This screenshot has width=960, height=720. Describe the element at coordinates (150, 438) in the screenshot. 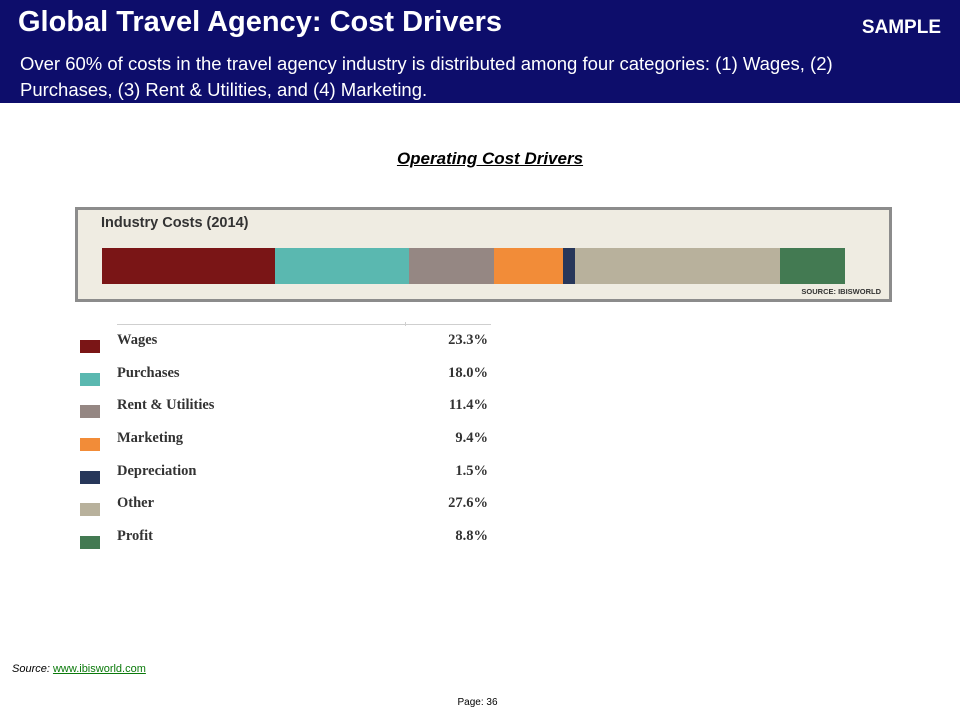

I see `legend-label: Marketing` at that location.